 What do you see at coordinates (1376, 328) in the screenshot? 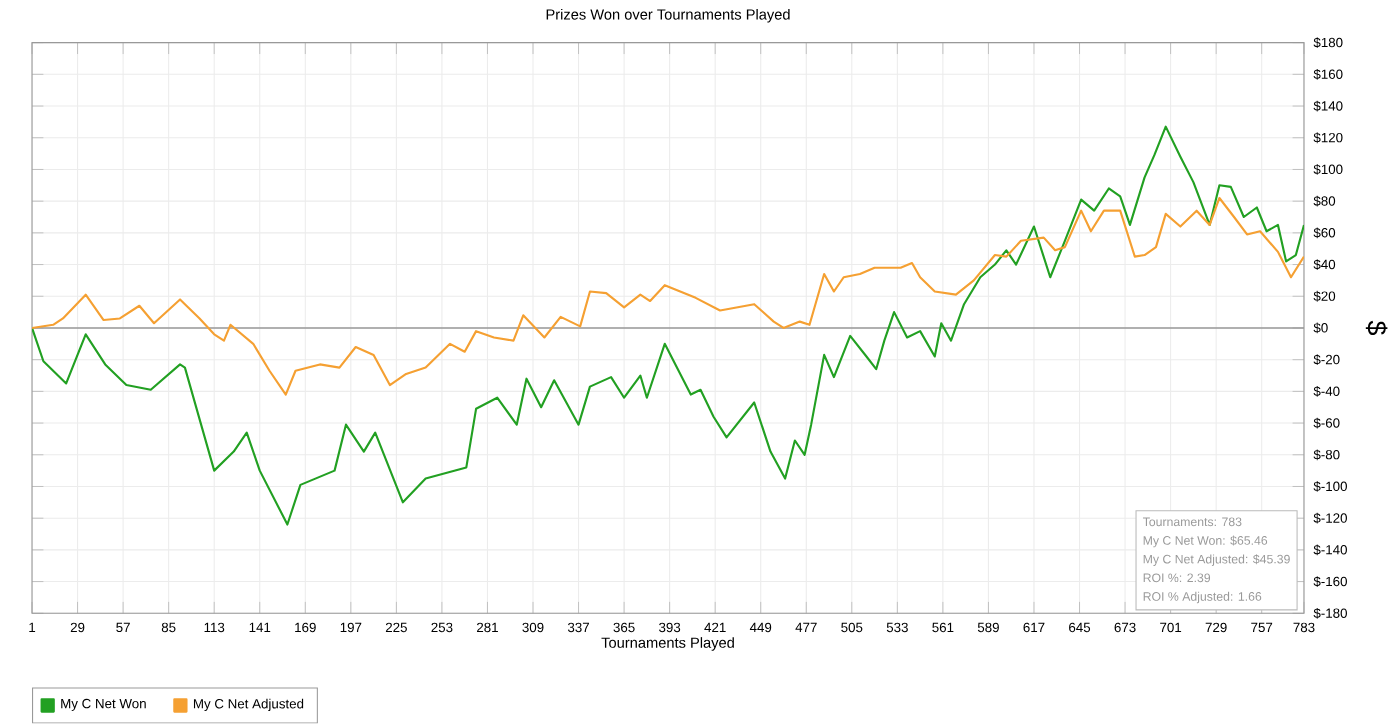
I see `y-axis-title: $` at bounding box center [1376, 328].